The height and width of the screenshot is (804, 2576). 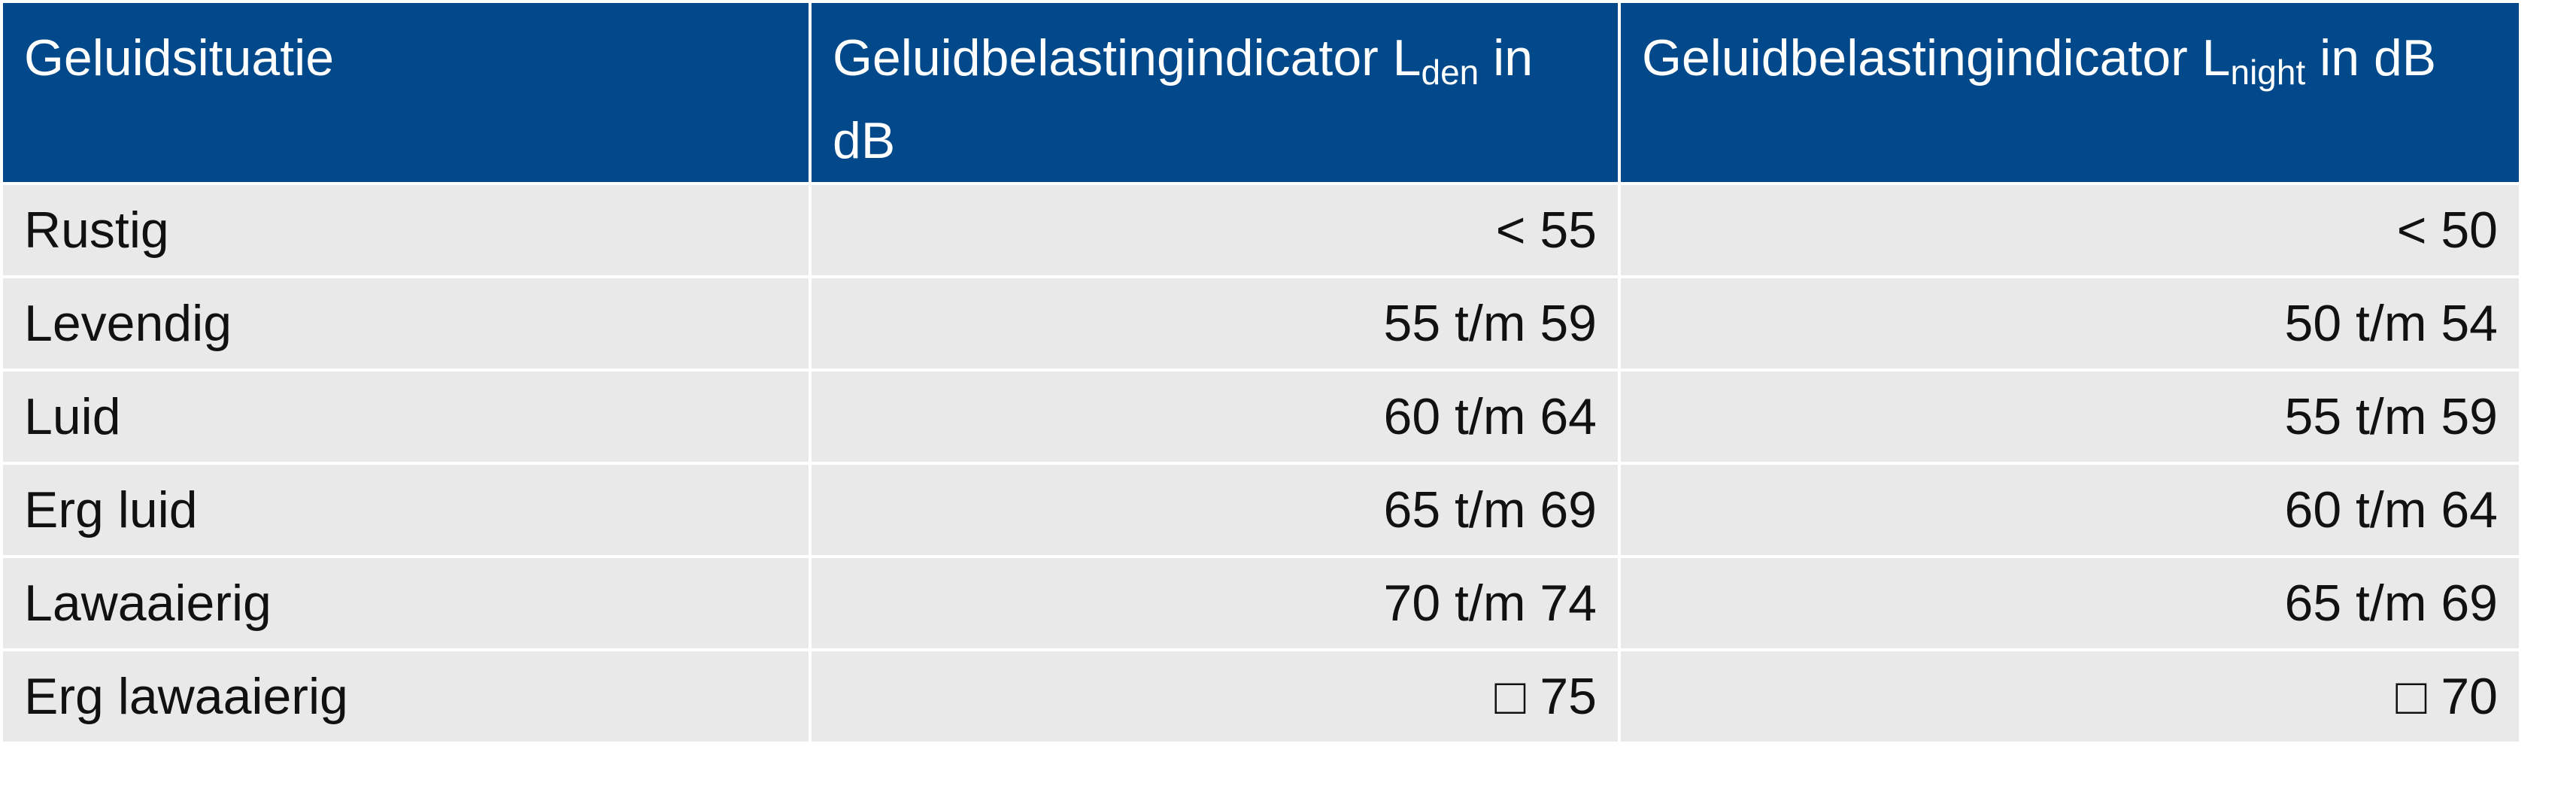 What do you see at coordinates (2070, 697) in the screenshot?
I see `level-cell: □ 70` at bounding box center [2070, 697].